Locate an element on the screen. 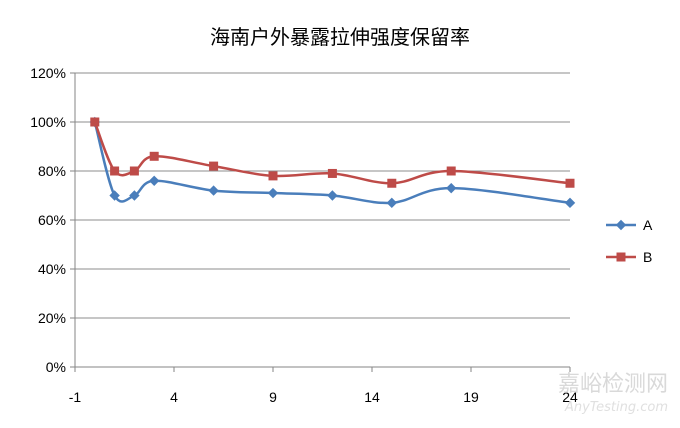 This screenshot has width=680, height=428. y-tick-label: 20% is located at coordinates (52, 318).